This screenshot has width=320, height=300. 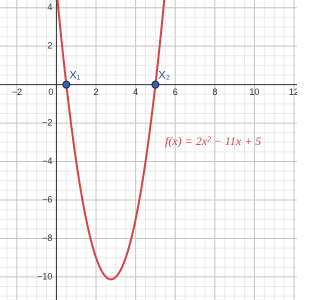 What do you see at coordinates (47, 199) in the screenshot?
I see `y-tick-label: −6` at bounding box center [47, 199].